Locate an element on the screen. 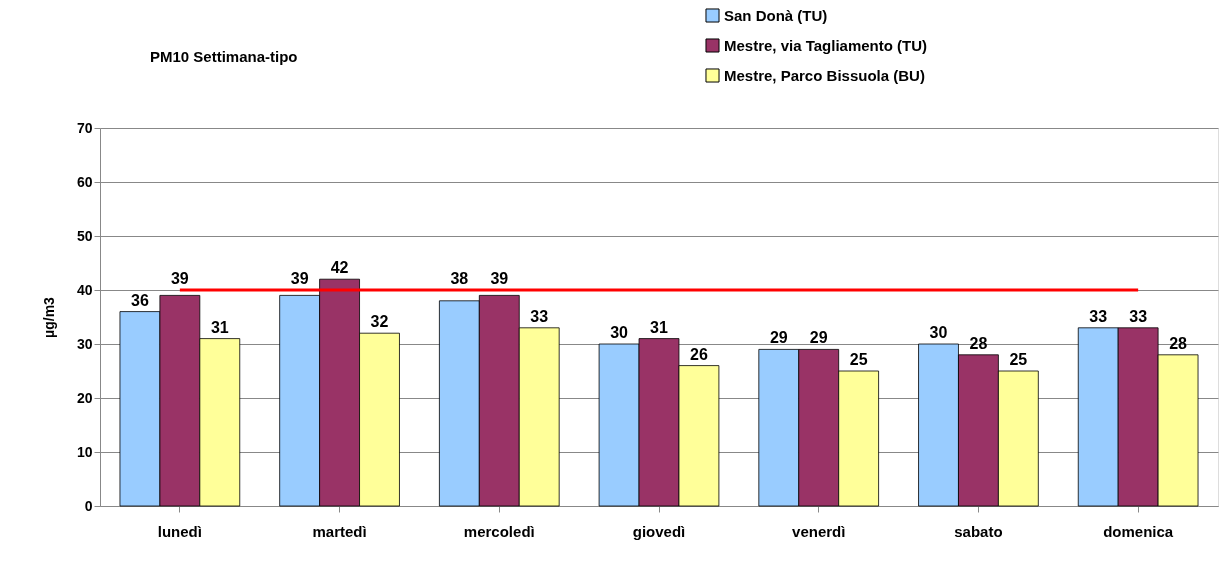  y-axis-title: µg/m3 is located at coordinates (48, 317).